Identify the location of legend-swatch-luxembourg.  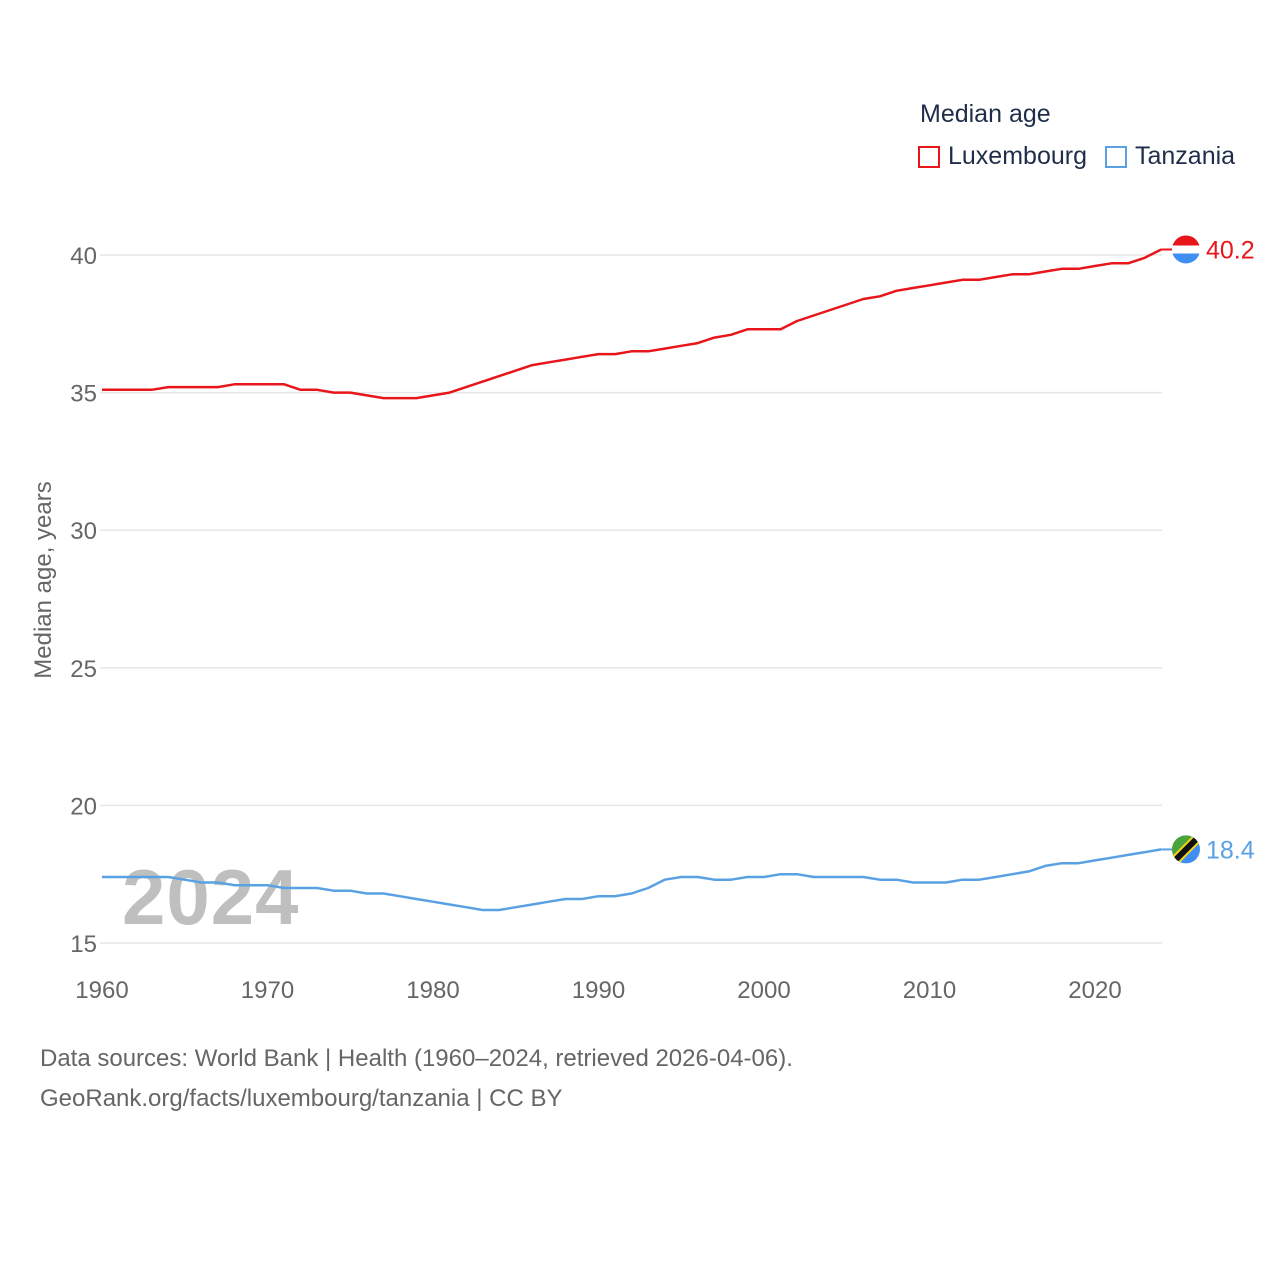
(929, 156).